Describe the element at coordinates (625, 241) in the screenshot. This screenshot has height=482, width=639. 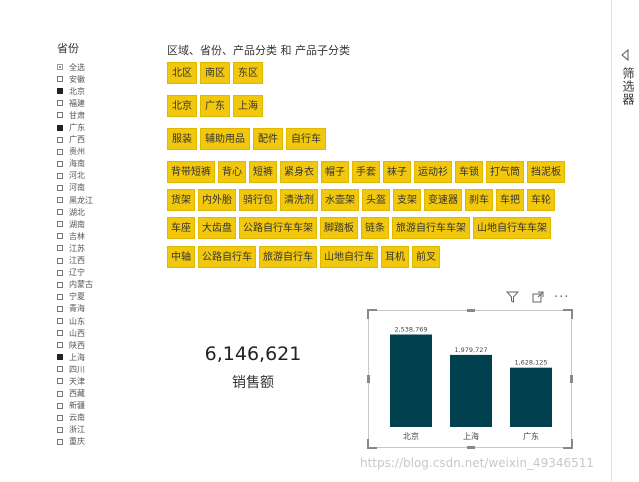
I see `filters-pane: 筛选器` at that location.